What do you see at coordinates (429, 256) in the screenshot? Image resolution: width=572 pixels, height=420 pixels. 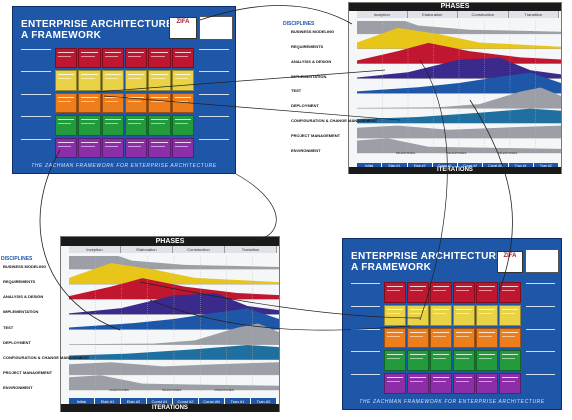 I see `poster-title-line1: ENTERPRISE ARCHITECTURE:` at bounding box center [429, 256].